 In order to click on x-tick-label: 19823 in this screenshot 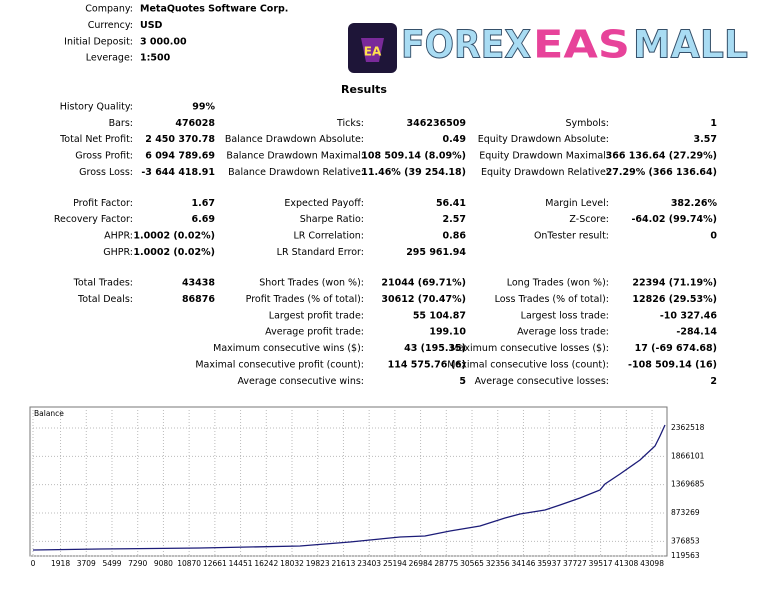, I will do `click(318, 563)`.